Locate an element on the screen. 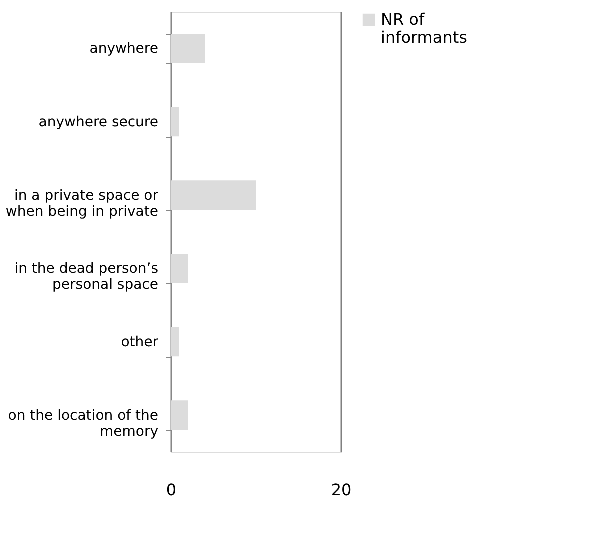  y-tick-label: anywhere secure is located at coordinates (98, 122).